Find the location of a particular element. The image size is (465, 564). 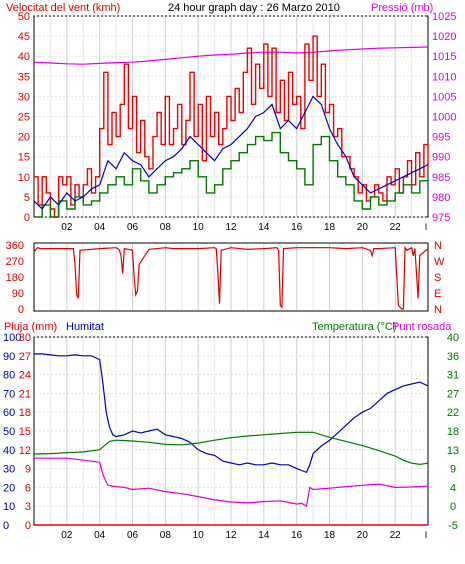

temperature-tick-label: 27 is located at coordinates (453, 394).